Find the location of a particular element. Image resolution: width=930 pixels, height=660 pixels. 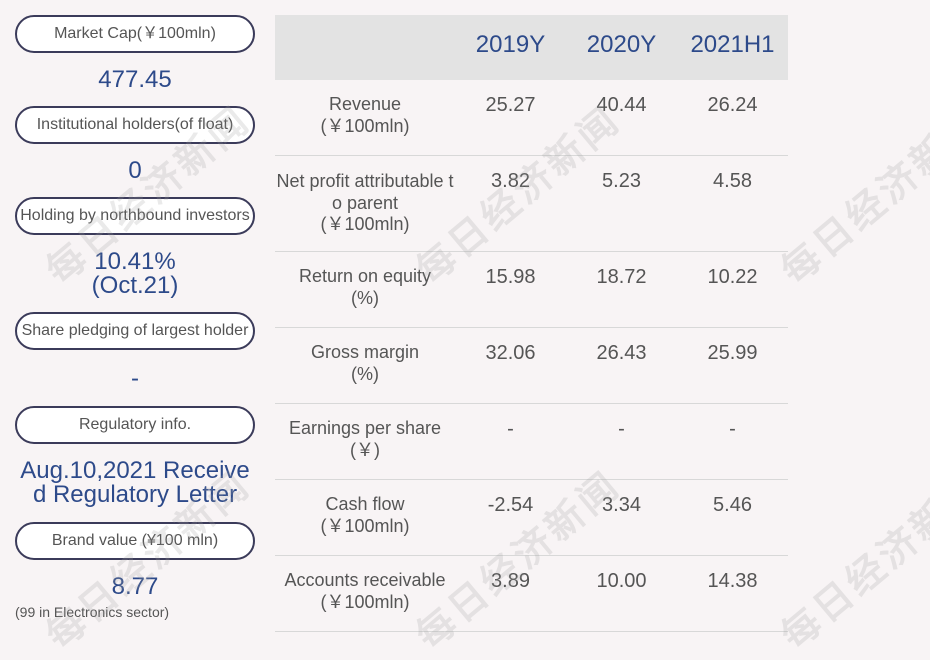

table-header: 2019Y 2020Y 2021H1 is located at coordinates (531, 47).